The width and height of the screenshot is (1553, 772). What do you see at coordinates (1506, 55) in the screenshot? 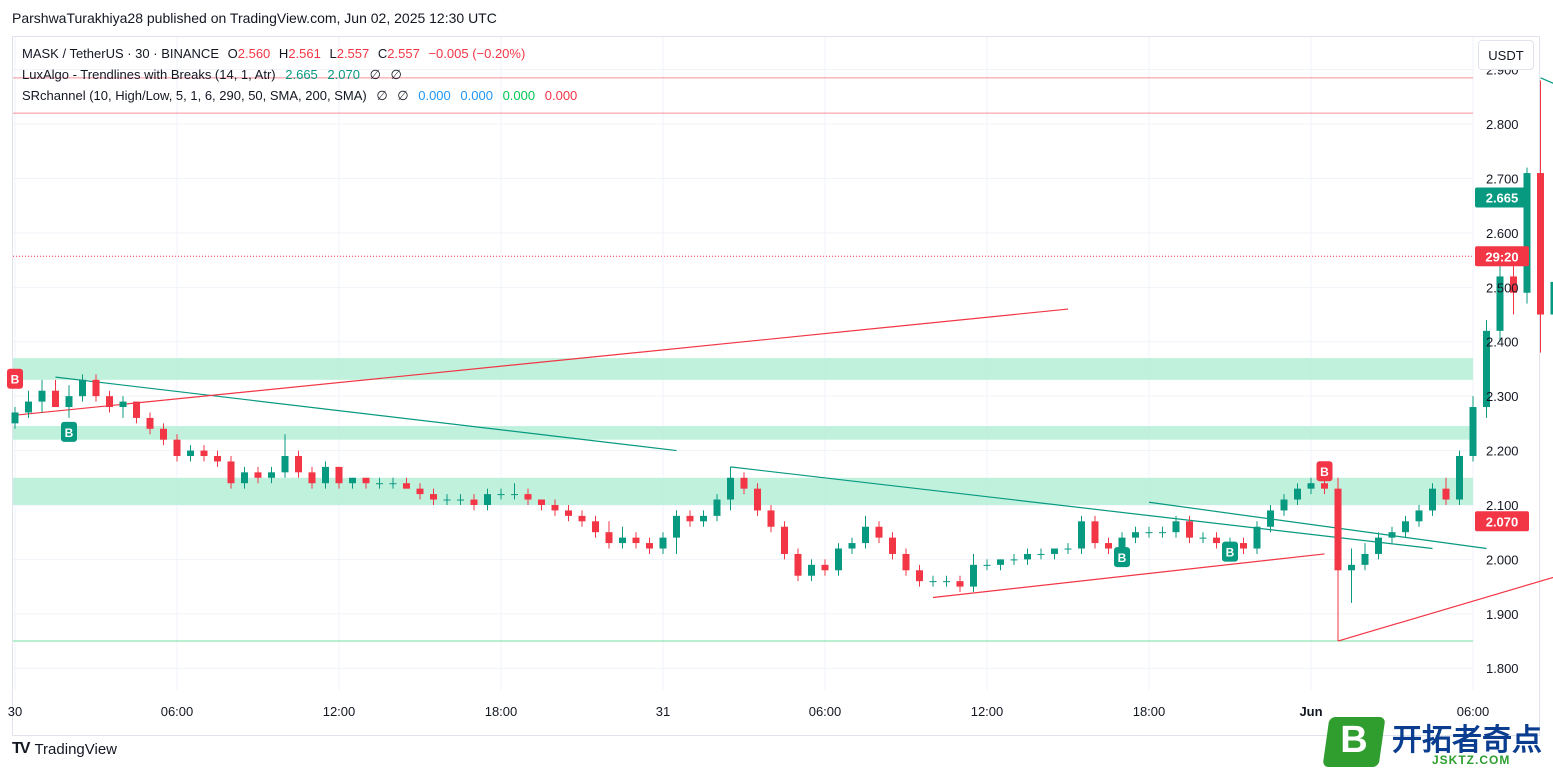
I see `currency-unit-button: USDT` at bounding box center [1506, 55].